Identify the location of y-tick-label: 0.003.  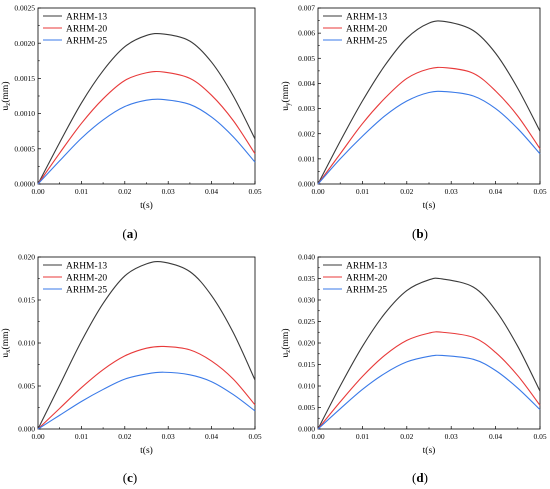
(306, 108).